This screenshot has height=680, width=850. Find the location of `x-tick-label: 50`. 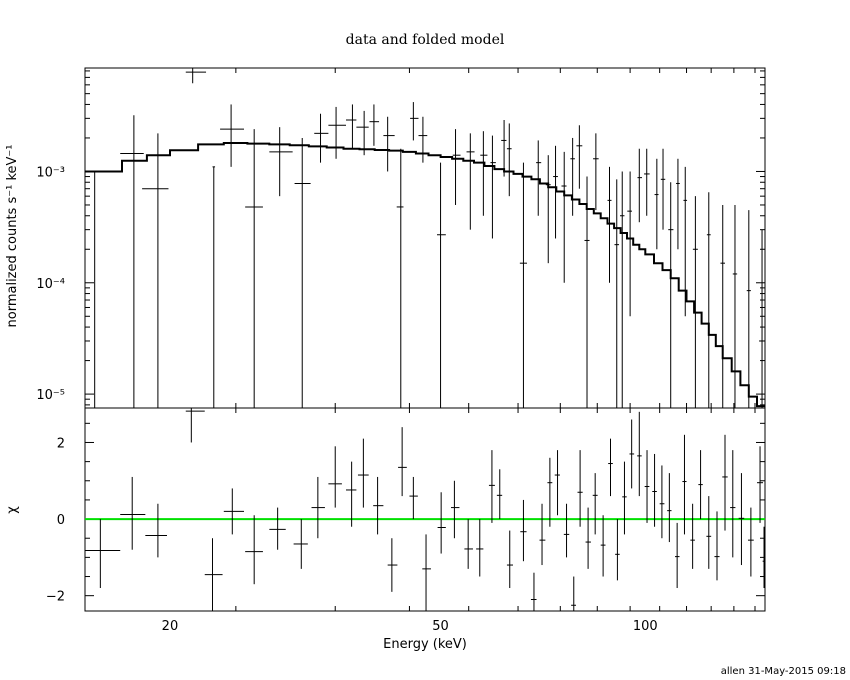

x-tick-label: 50 is located at coordinates (440, 626).